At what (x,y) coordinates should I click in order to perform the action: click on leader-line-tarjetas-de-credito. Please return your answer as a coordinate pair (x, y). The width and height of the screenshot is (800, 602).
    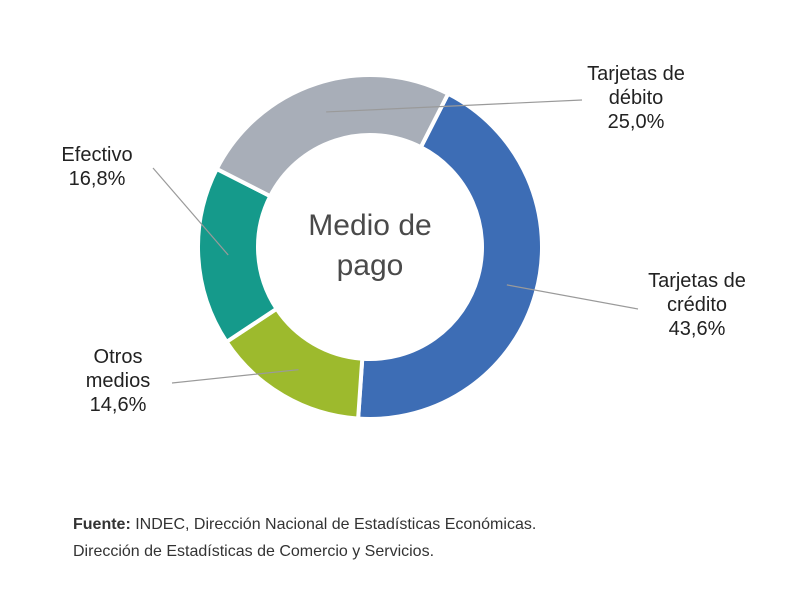
    Looking at the image, I should click on (572, 297).